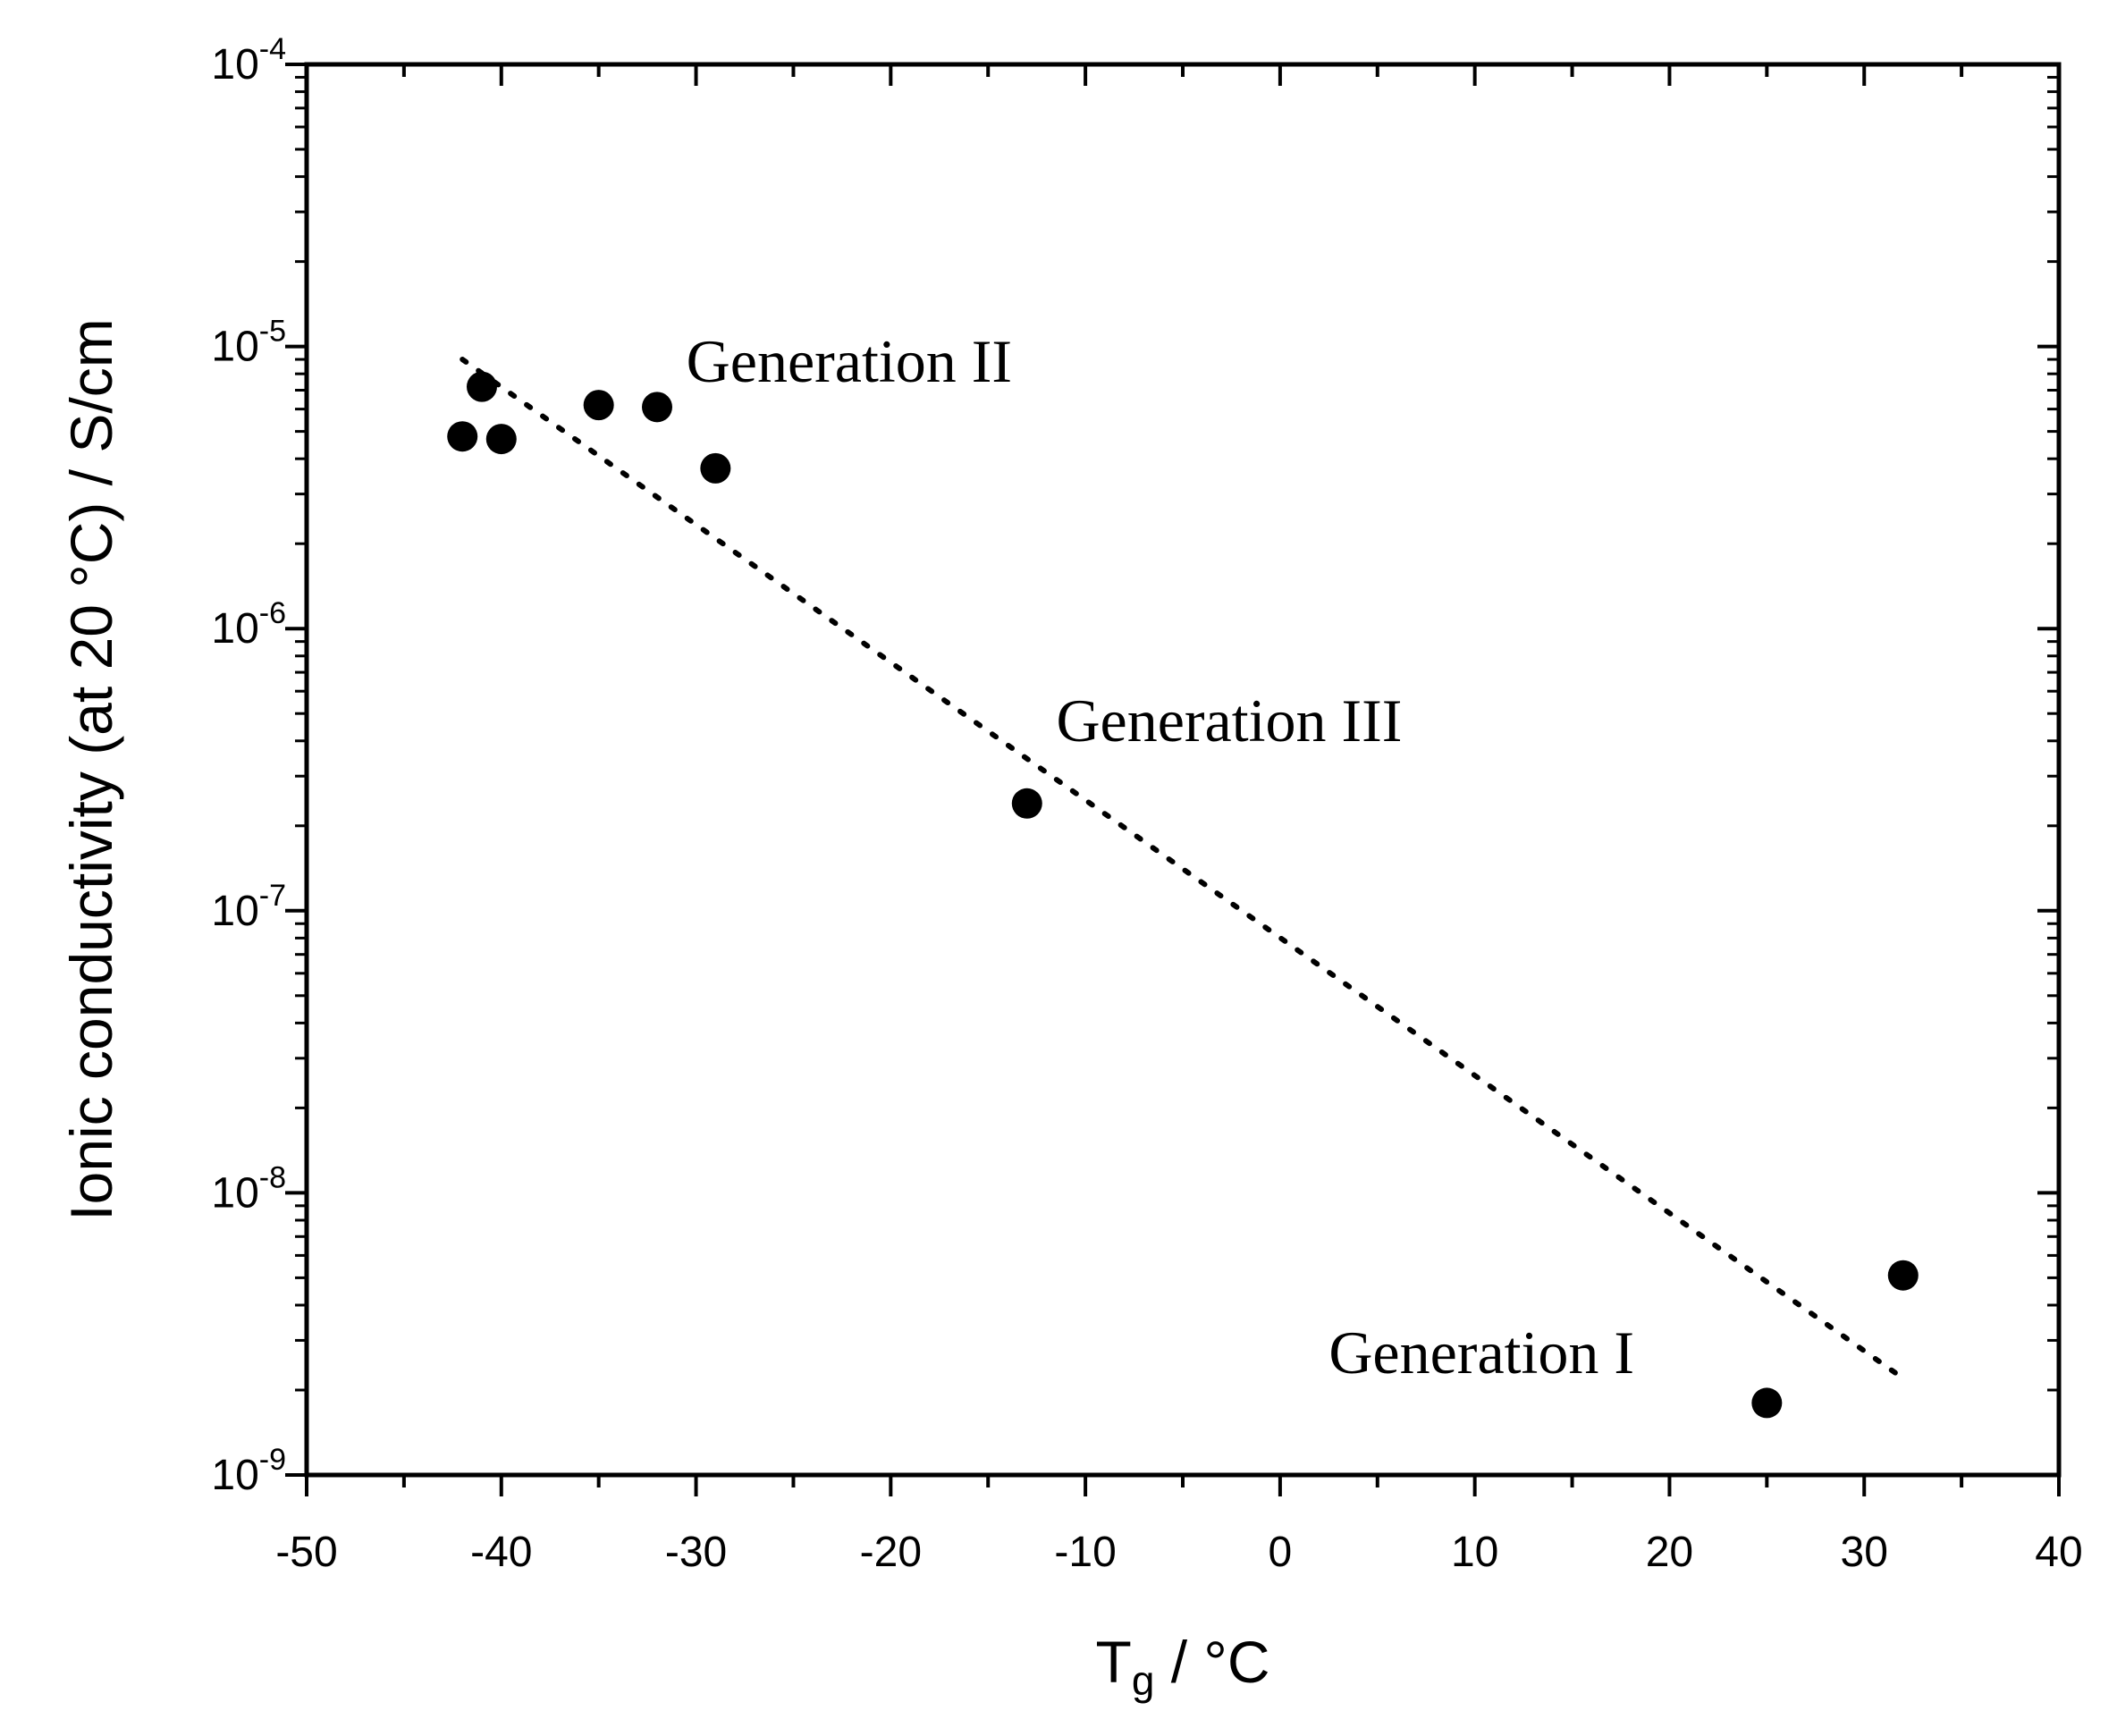 The width and height of the screenshot is (2117, 1736). What do you see at coordinates (850, 361) in the screenshot?
I see `annotation-label: Generation II` at bounding box center [850, 361].